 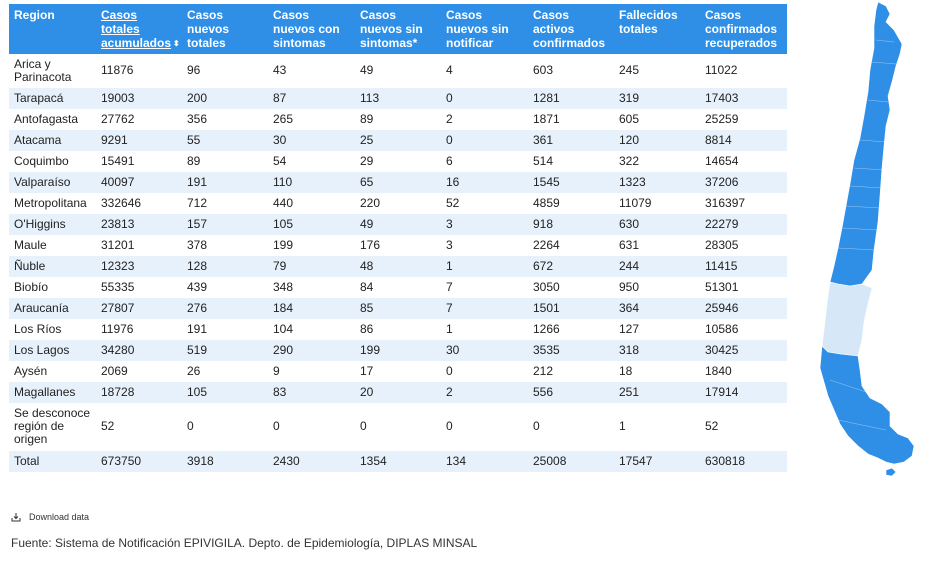 What do you see at coordinates (484, 203) in the screenshot?
I see `value-cell: 52` at bounding box center [484, 203].